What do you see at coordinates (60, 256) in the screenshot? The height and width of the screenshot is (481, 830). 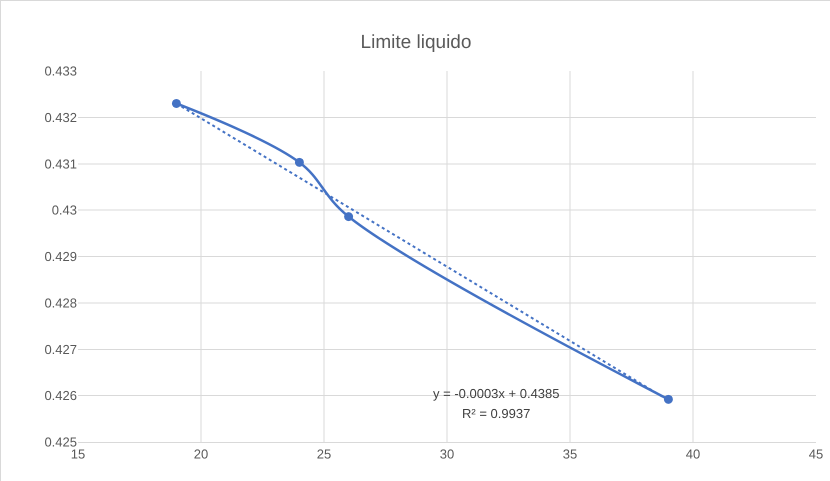 I see `y-tick-label: 0.429` at bounding box center [60, 256].